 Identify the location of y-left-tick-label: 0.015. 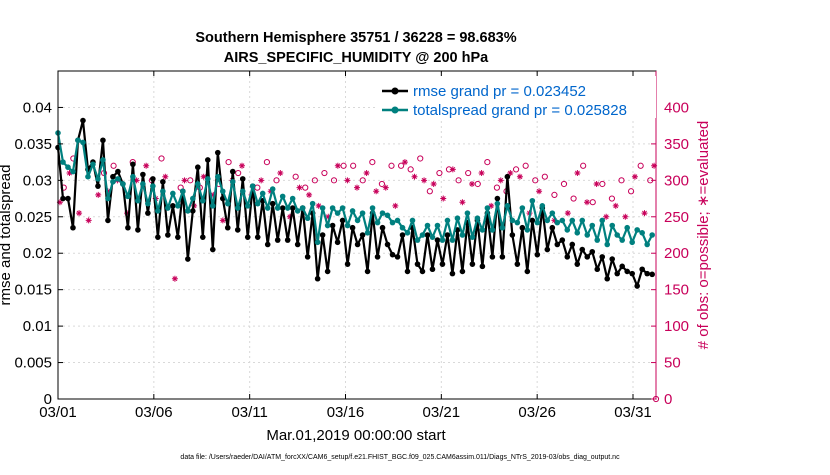
(33, 290).